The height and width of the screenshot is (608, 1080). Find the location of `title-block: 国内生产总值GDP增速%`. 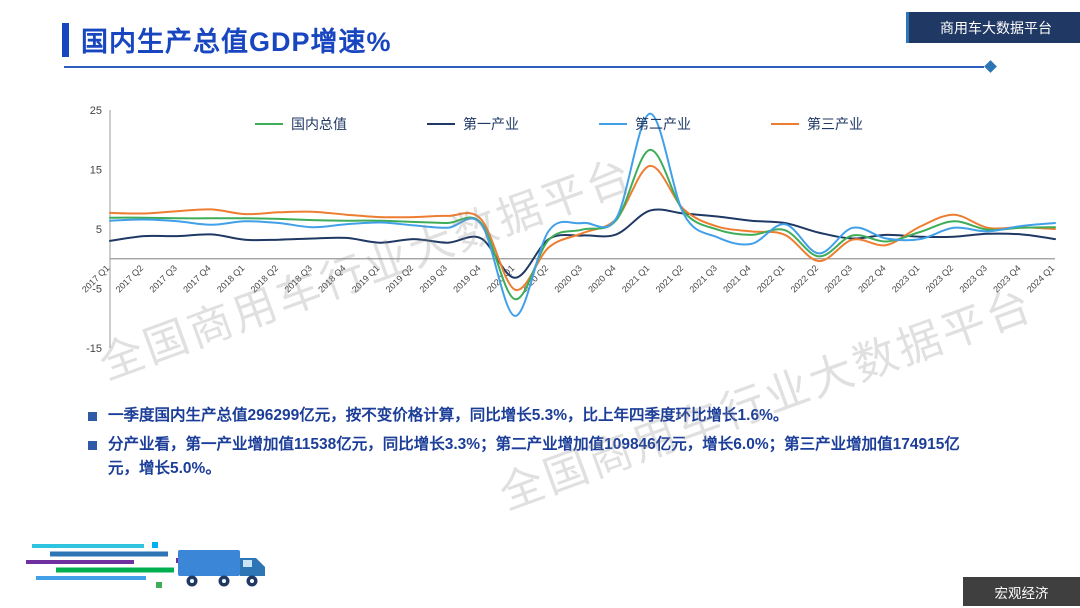

title-block: 国内生产总值GDP增速% is located at coordinates (227, 39).